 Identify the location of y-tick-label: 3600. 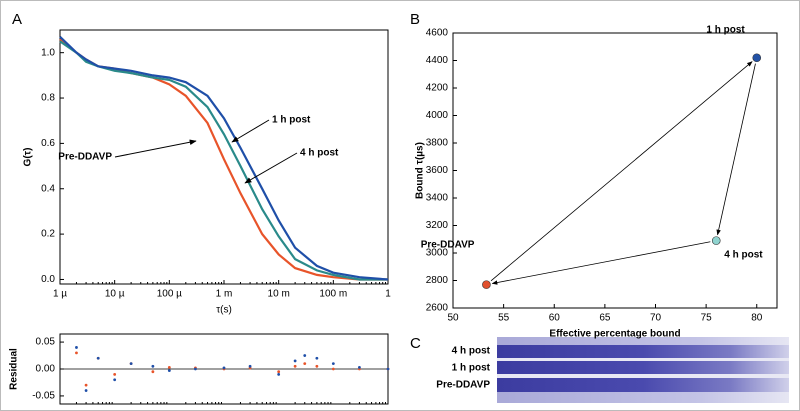
(437, 170).